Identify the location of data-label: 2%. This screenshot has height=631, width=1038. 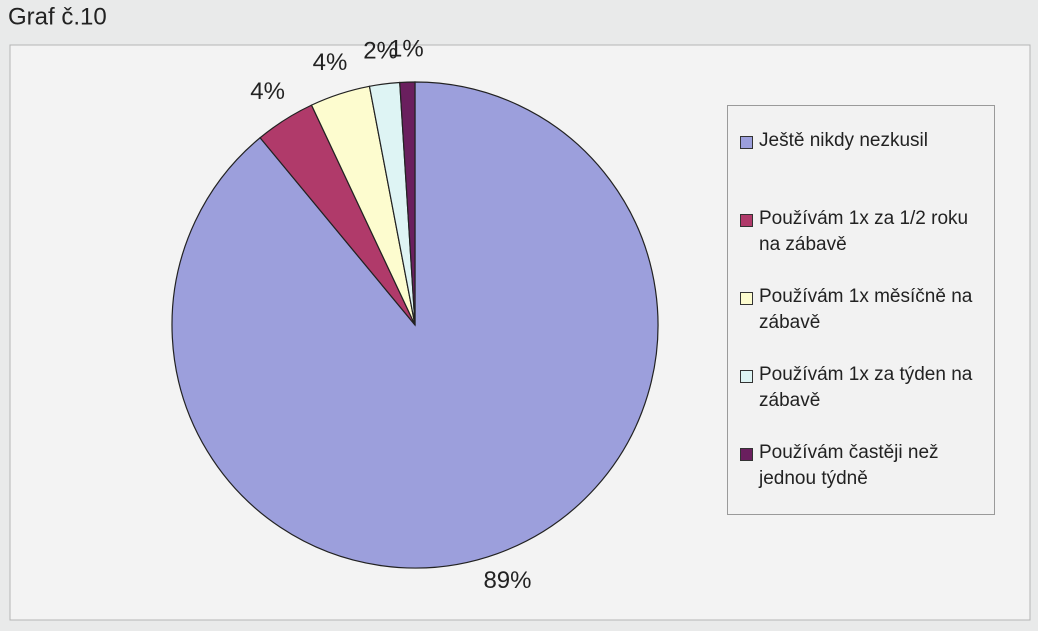
(380, 51).